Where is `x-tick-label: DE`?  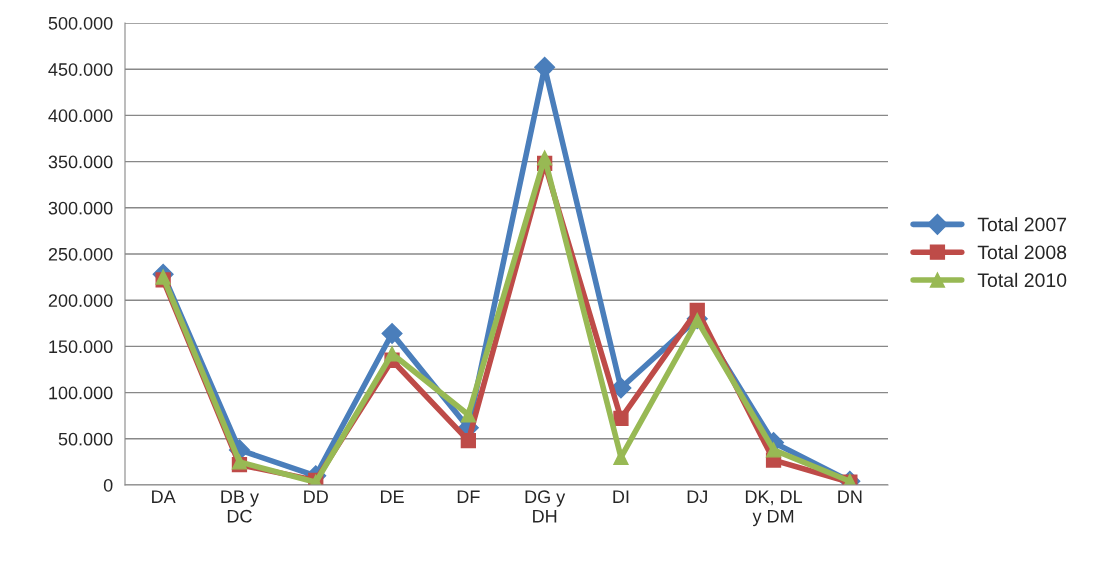 x-tick-label: DE is located at coordinates (392, 496).